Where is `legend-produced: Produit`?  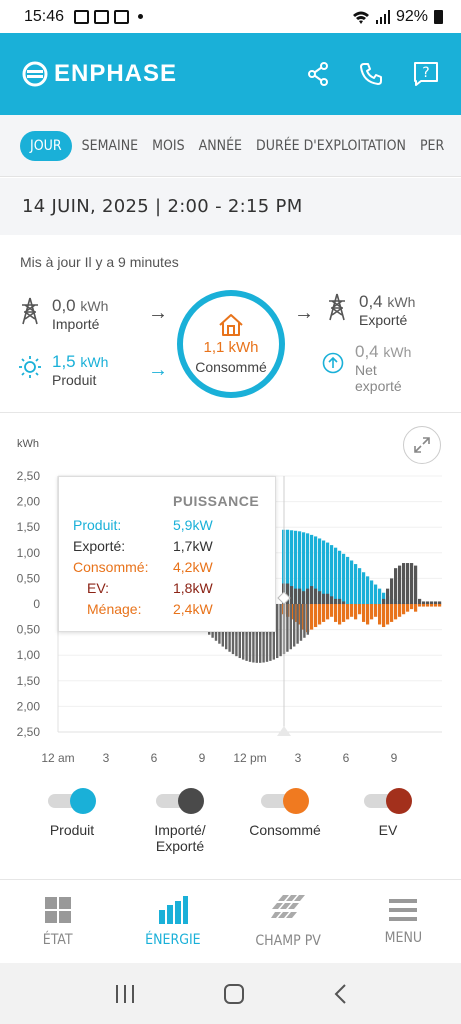 legend-produced: Produit is located at coordinates (72, 813).